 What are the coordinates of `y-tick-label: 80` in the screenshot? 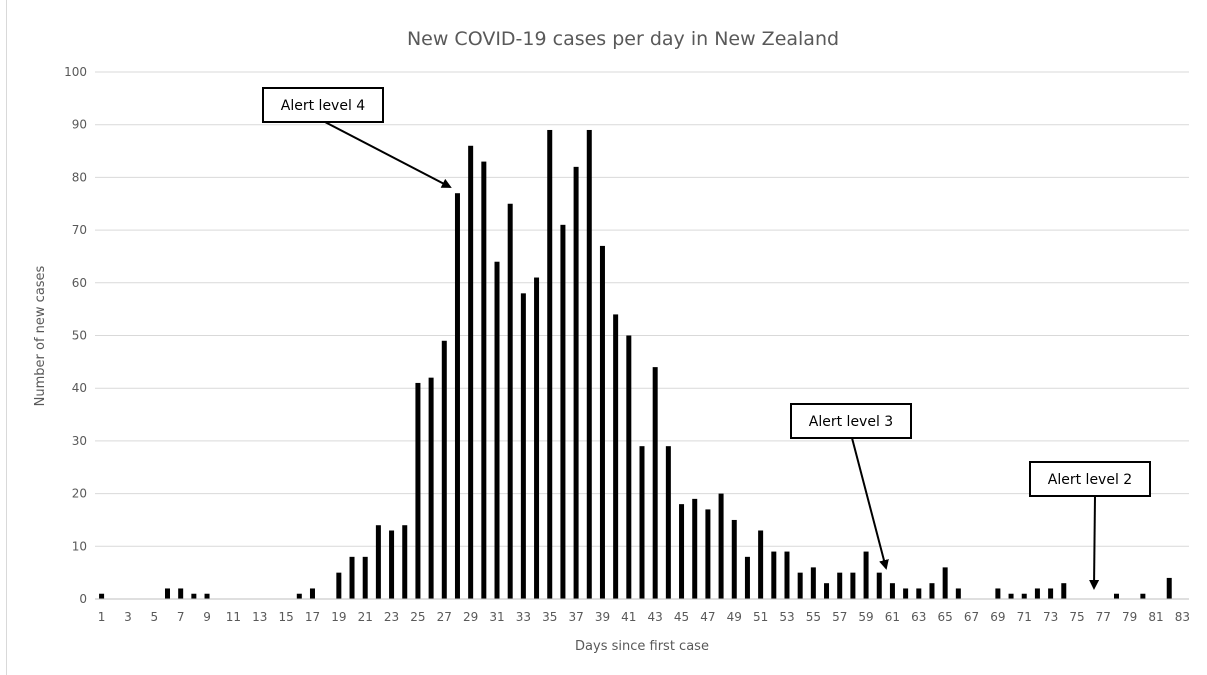 It's located at (79, 177).